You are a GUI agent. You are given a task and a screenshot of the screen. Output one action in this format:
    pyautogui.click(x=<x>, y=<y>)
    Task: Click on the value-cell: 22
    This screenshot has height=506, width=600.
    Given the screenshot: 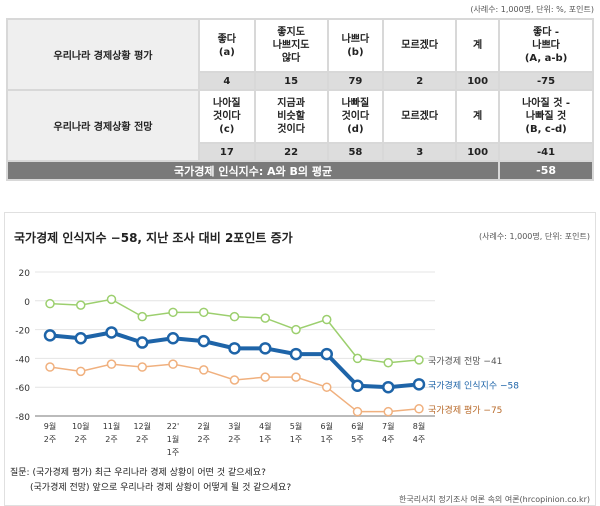 What is the action you would take?
    pyautogui.click(x=291, y=152)
    